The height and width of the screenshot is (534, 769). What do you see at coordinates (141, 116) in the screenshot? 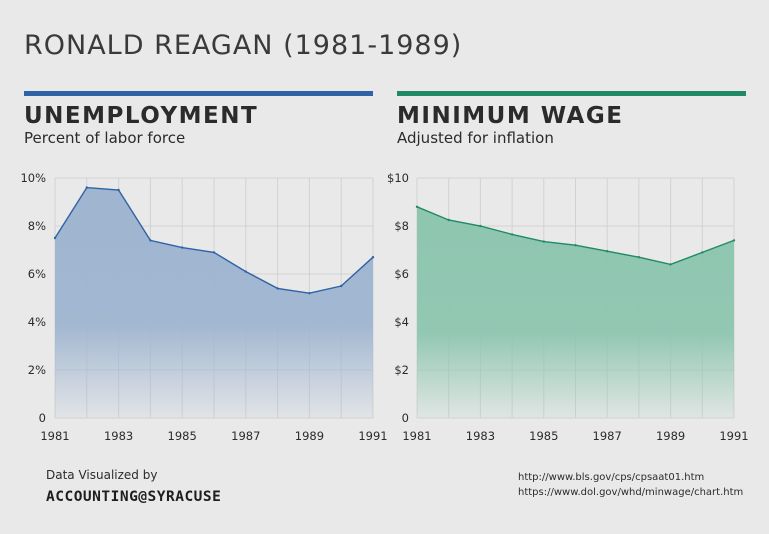
I see `unemployment-title: UNEMPLOYMENT` at bounding box center [141, 116].